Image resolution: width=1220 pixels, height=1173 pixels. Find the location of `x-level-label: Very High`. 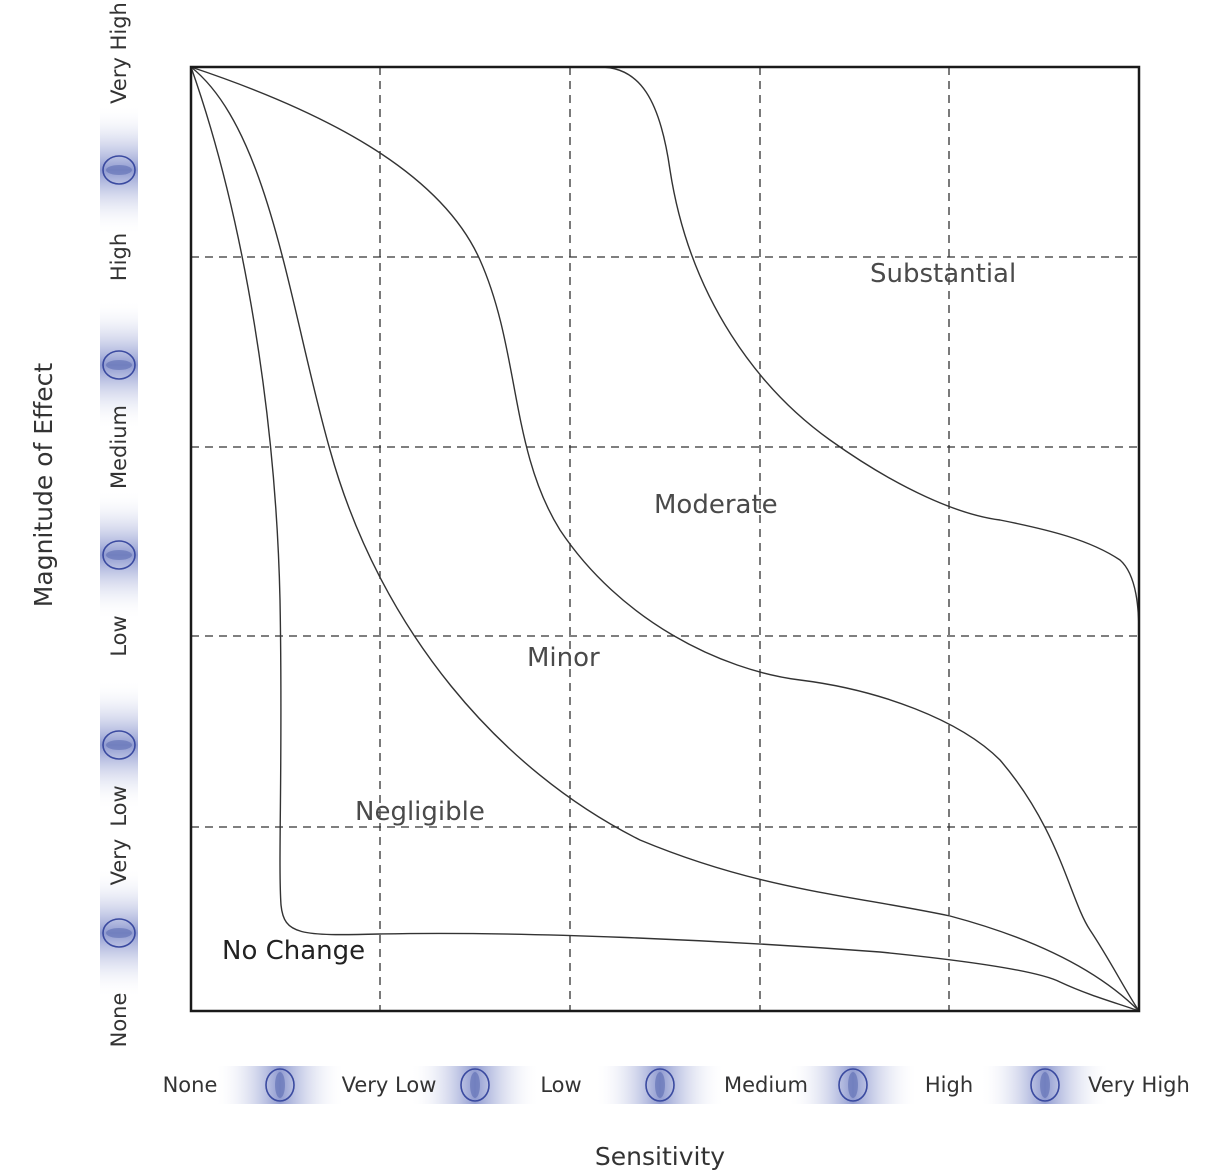

x-level-label: Very High is located at coordinates (1139, 1085).